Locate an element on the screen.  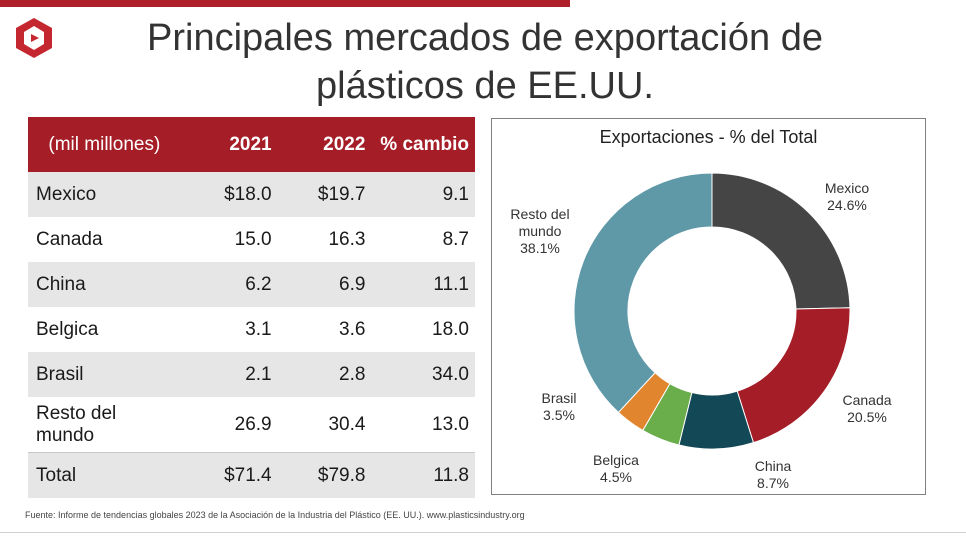
table-row: Mexico $18.0 $19.7 9.1 is located at coordinates (251, 194).